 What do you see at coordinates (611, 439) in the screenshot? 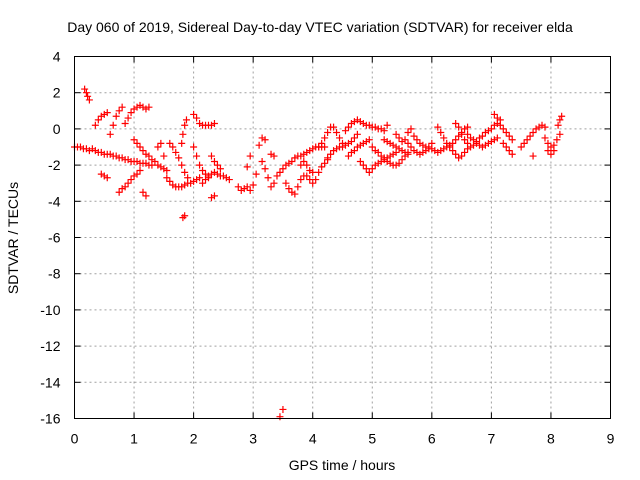
I see `x-tick-label: 9` at bounding box center [611, 439].